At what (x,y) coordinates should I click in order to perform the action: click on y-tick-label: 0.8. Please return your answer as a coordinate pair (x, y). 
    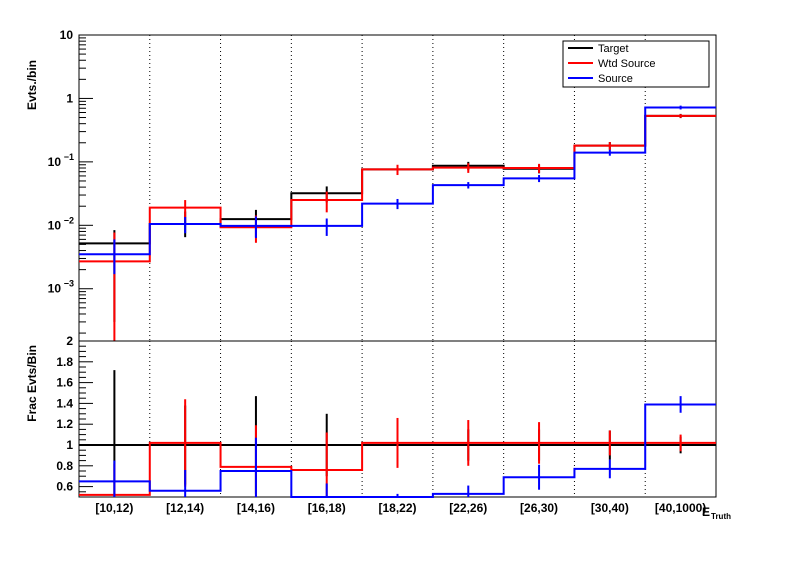
    Looking at the image, I should click on (64, 466).